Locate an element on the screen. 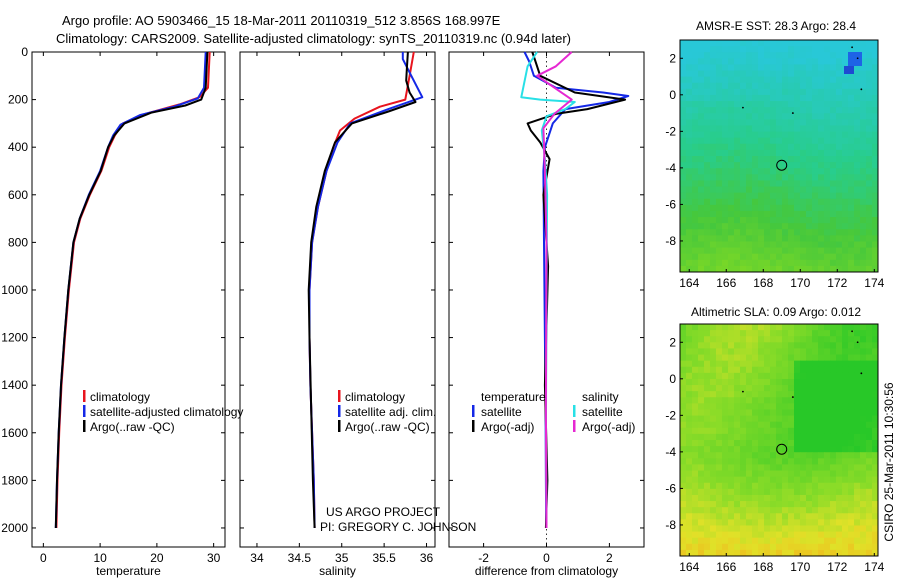  sst-map-xtick-label: 166 is located at coordinates (726, 283).